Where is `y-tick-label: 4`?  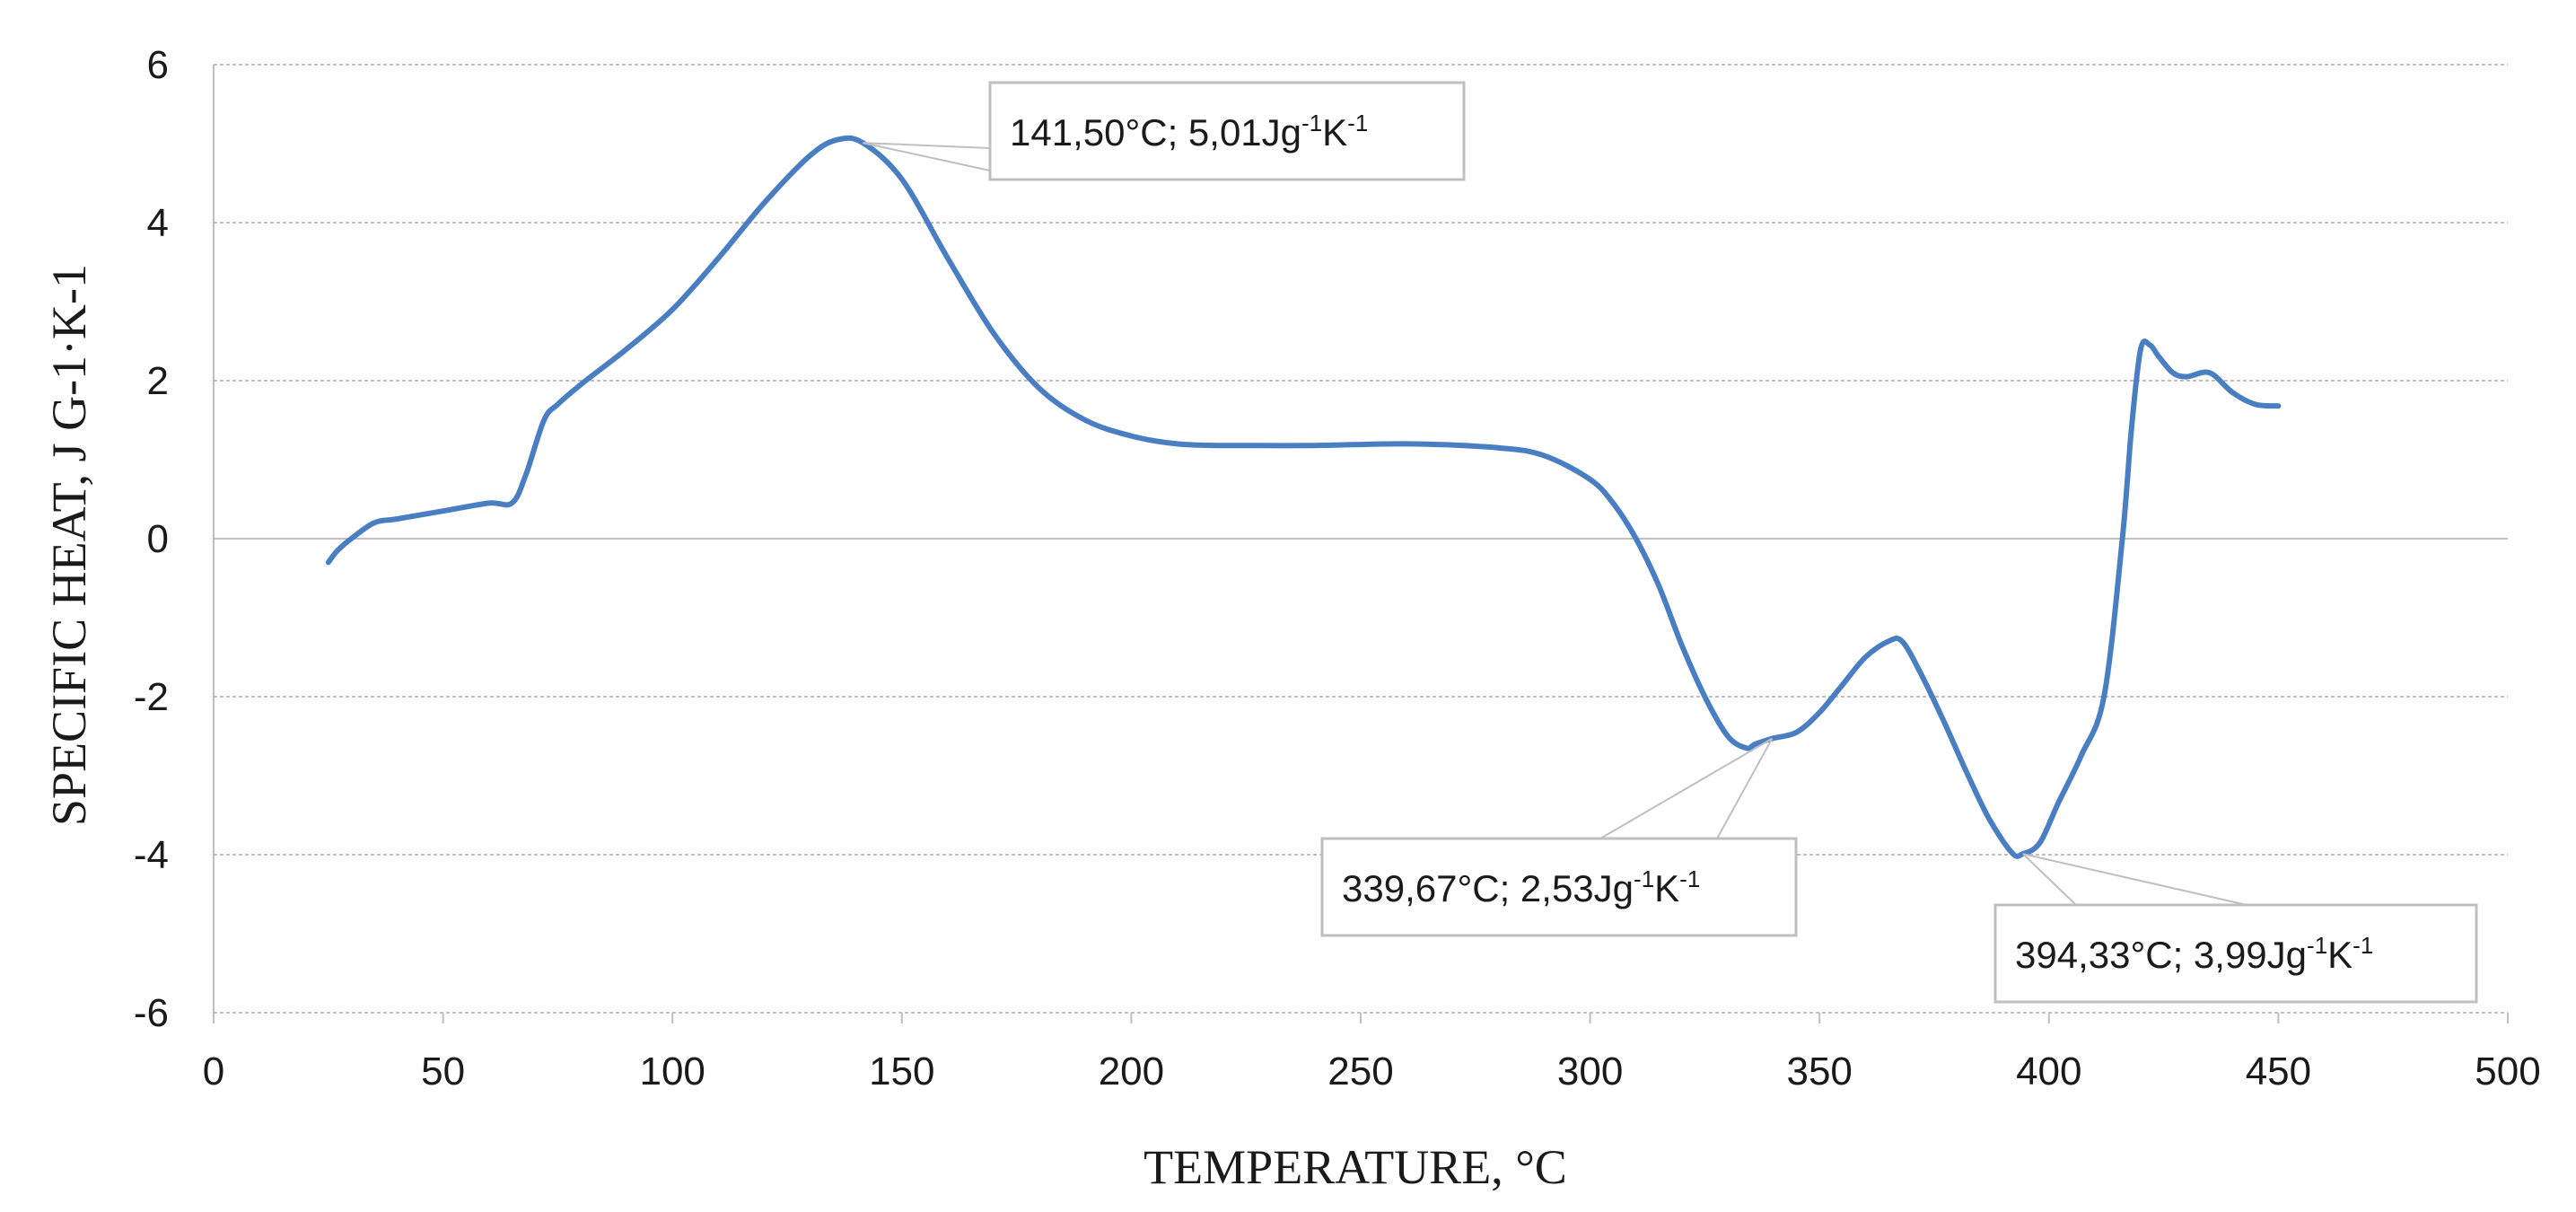 y-tick-label: 4 is located at coordinates (158, 223).